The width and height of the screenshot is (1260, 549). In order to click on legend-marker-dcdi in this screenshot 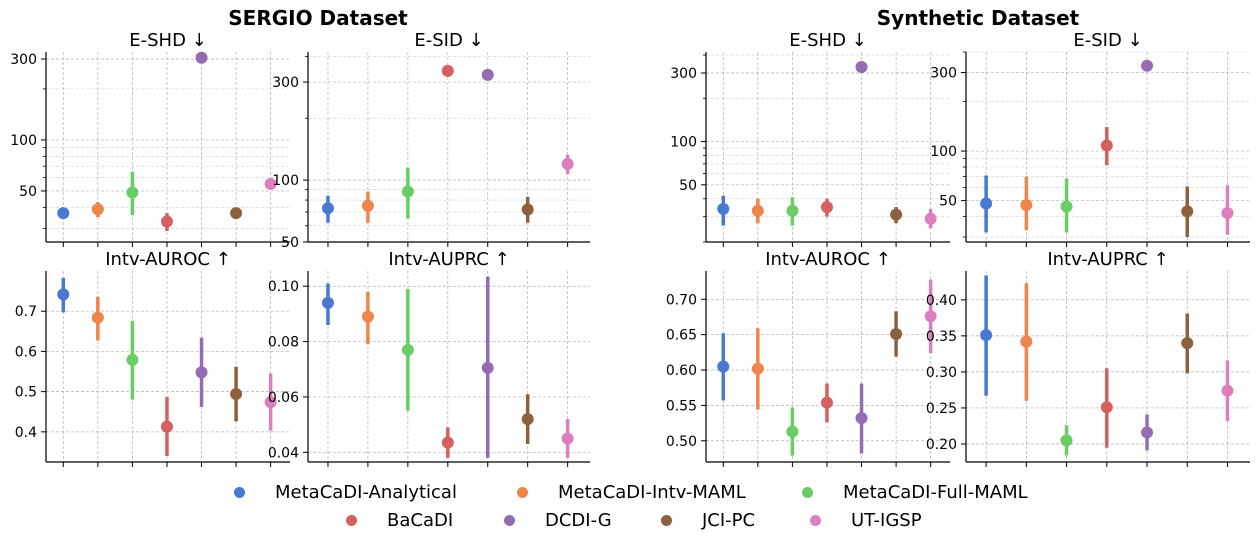, I will do `click(509, 520)`.